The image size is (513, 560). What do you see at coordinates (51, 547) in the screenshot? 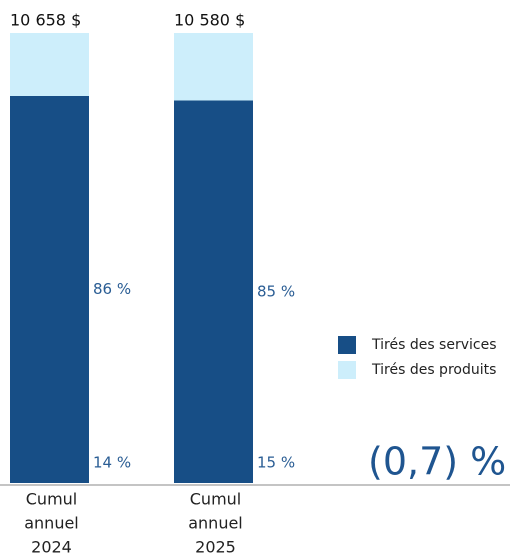
I see `x-tick-label: 2024` at bounding box center [51, 547].